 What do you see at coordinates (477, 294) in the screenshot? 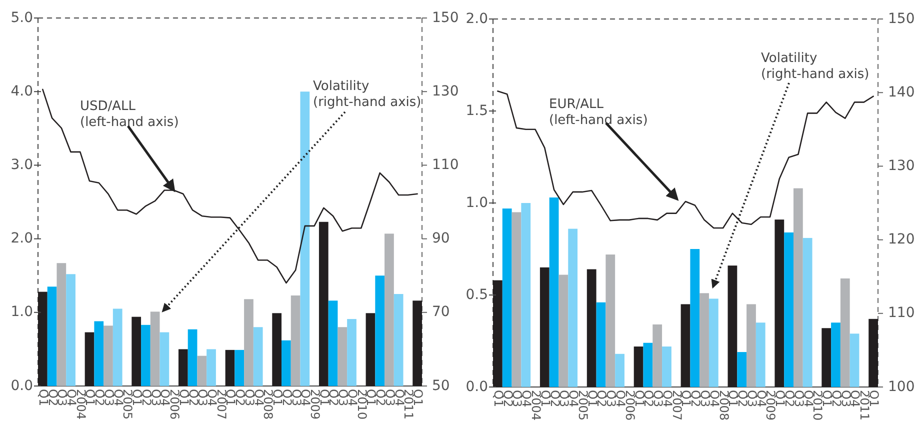
I see `y-tick-label: 0.5` at bounding box center [477, 294].